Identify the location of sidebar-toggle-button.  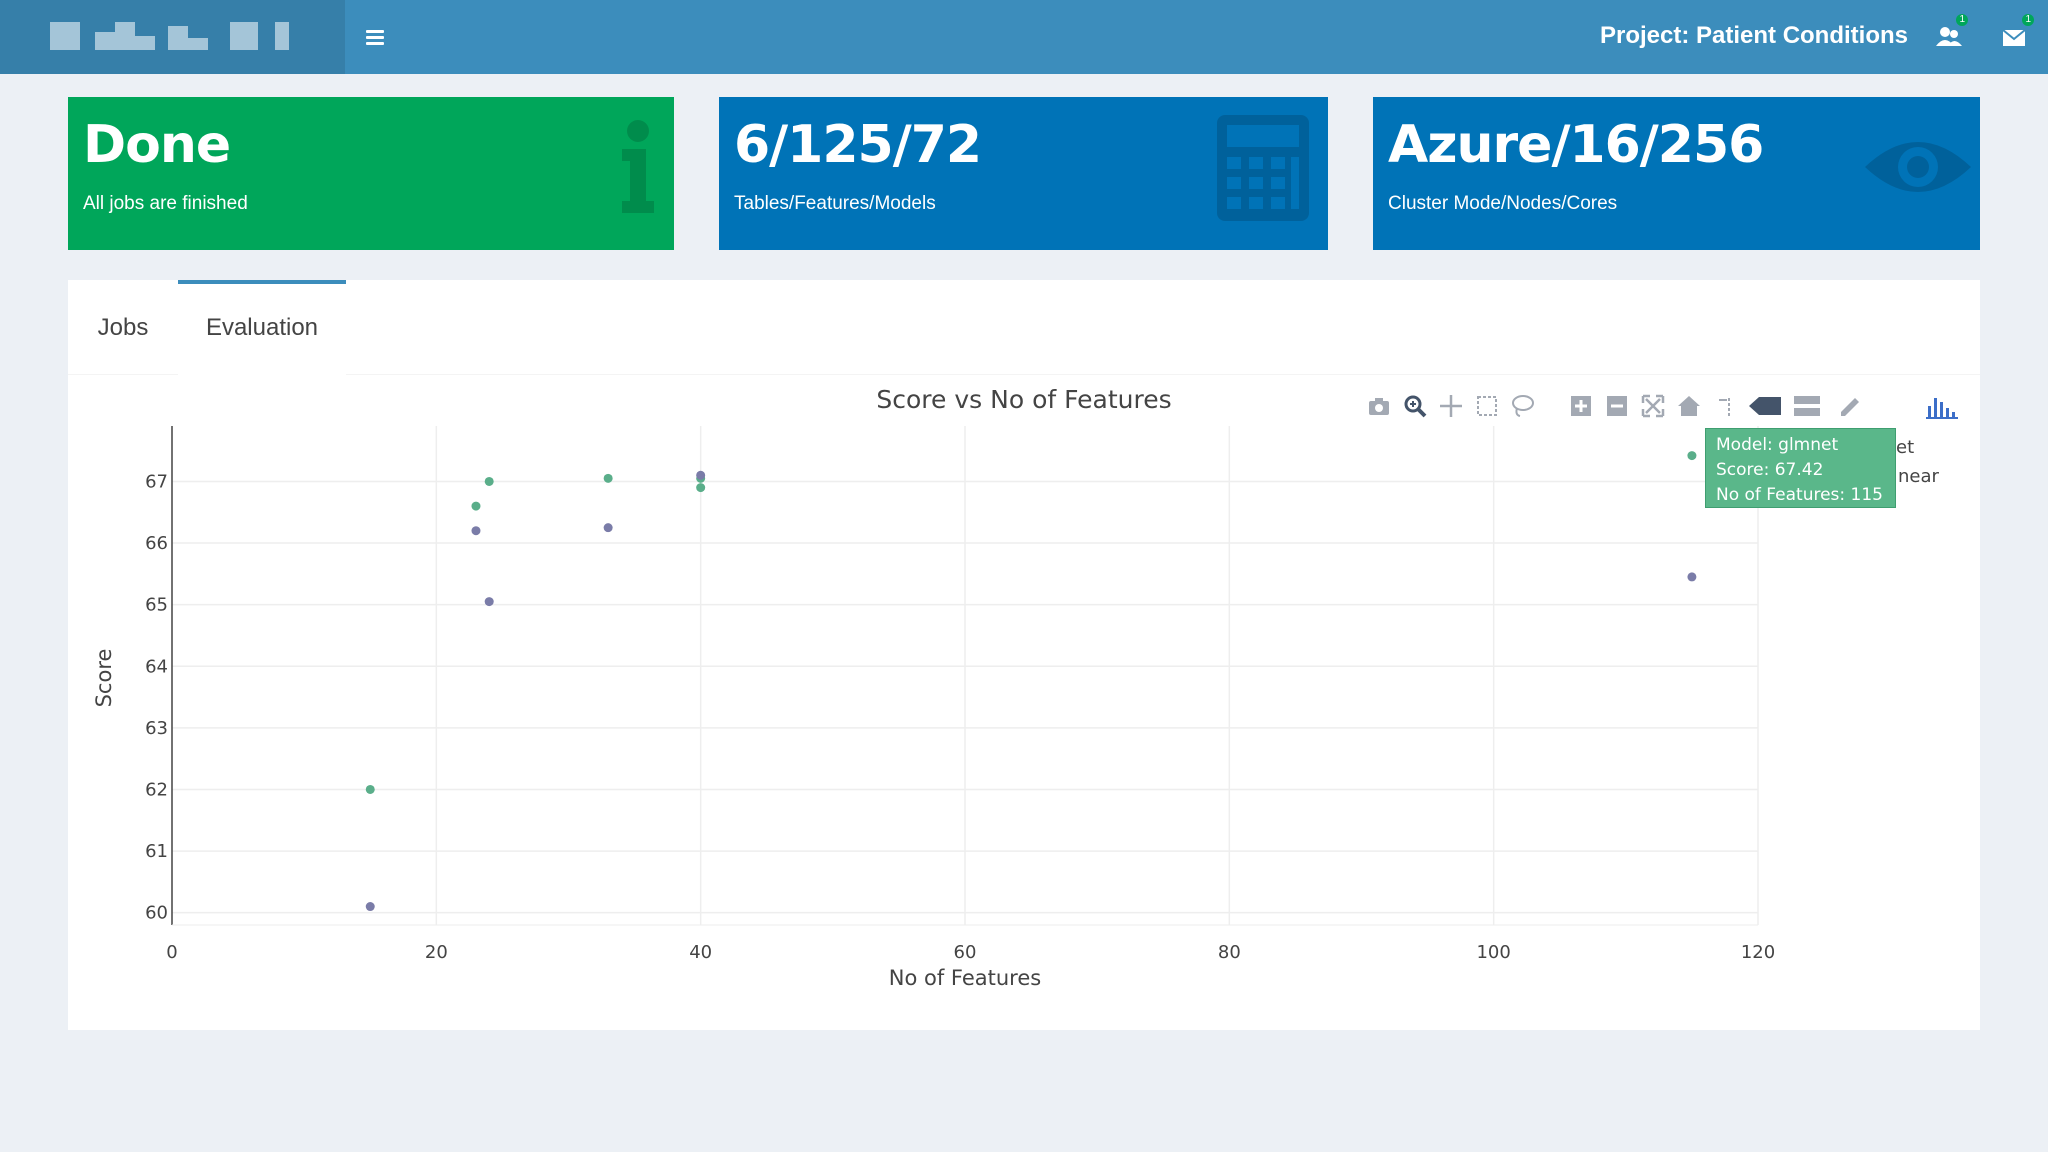
(376, 37).